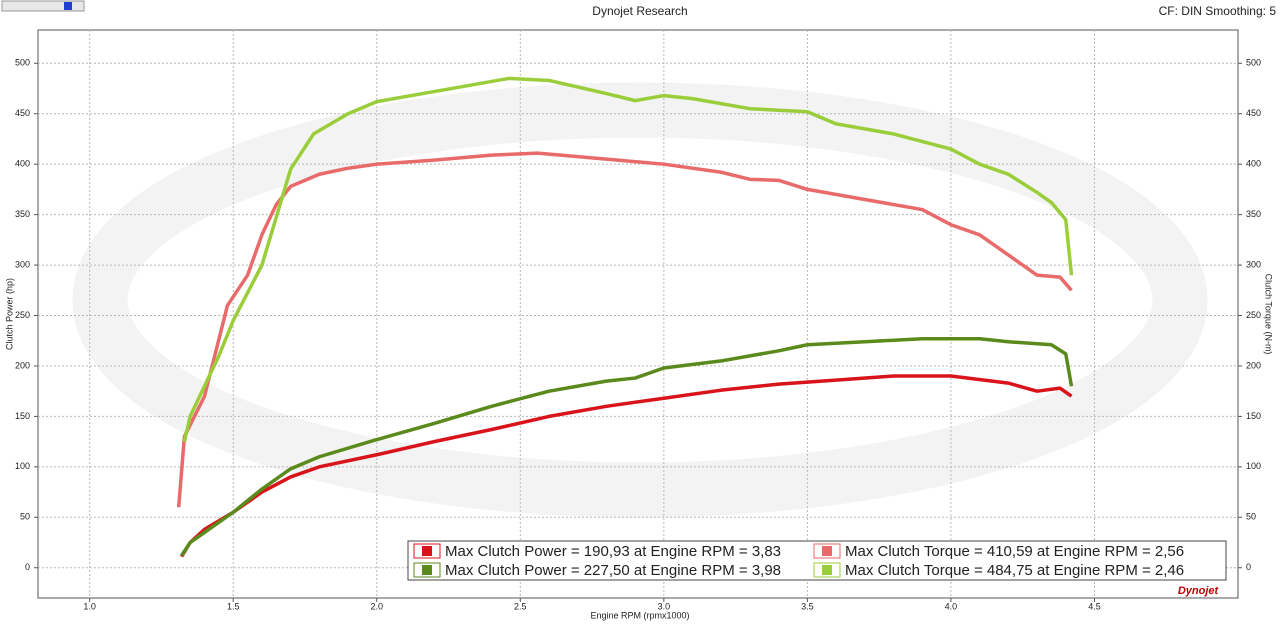 This screenshot has height=641, width=1280. Describe the element at coordinates (1253, 63) in the screenshot. I see `y2-tick-label: 500` at that location.